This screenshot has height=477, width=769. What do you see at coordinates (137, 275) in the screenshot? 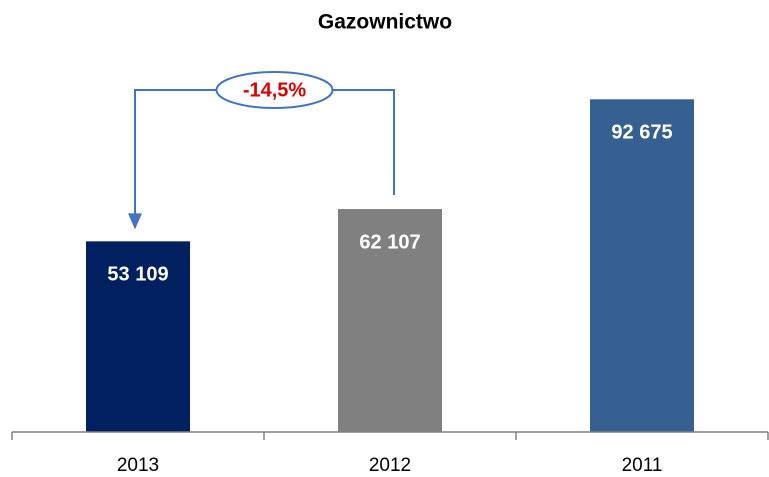
I see `value-label: 53 109` at bounding box center [137, 275].